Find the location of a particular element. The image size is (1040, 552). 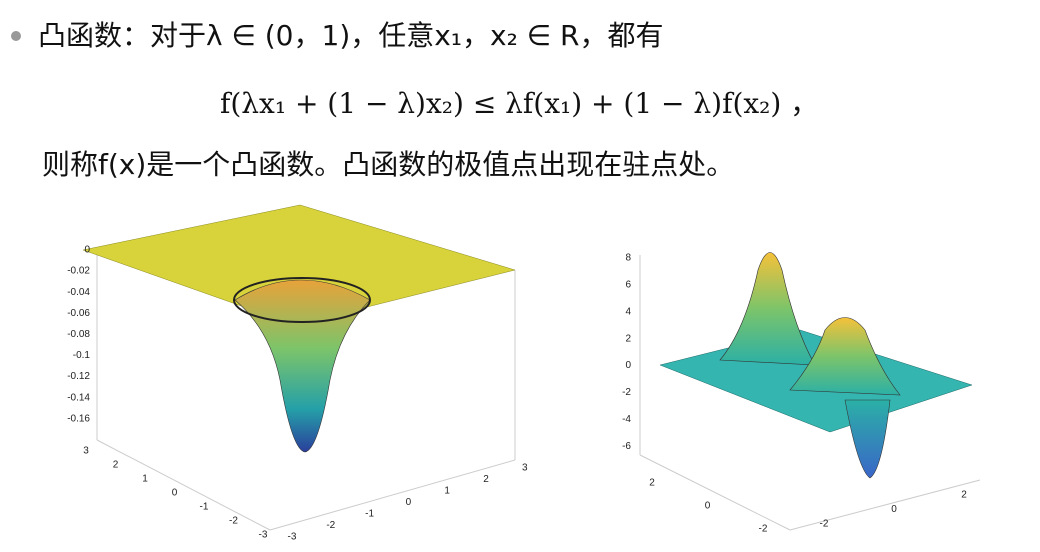

x-tick-label: 3 is located at coordinates (525, 468).